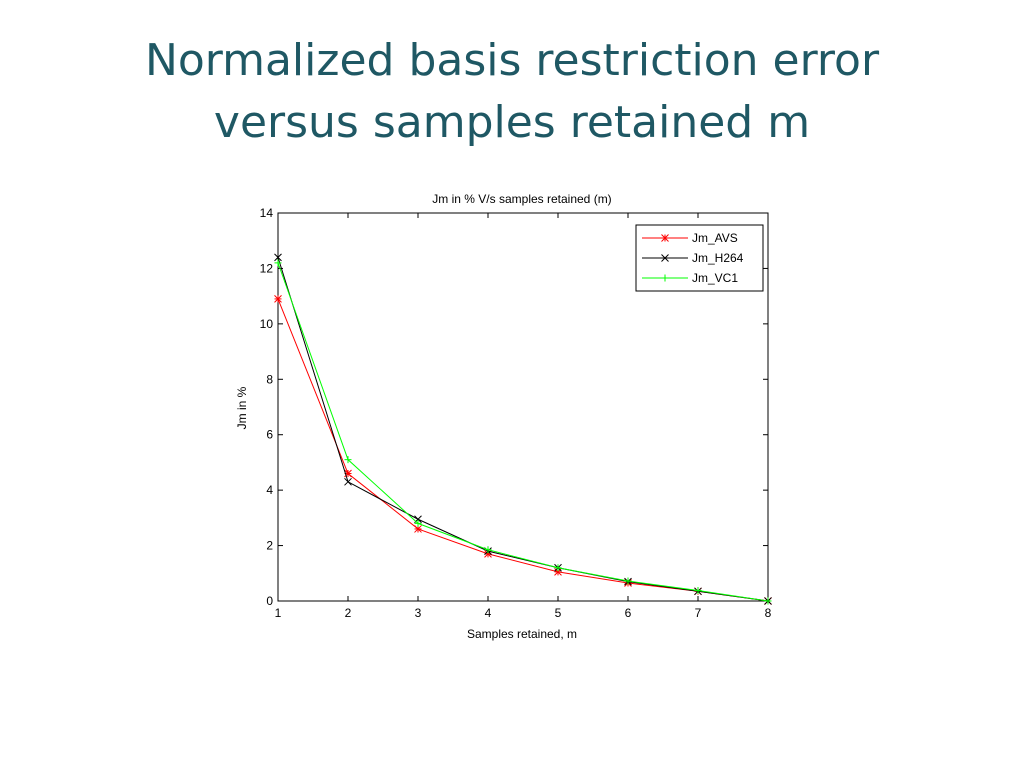 This screenshot has height=768, width=1024. Describe the element at coordinates (715, 238) in the screenshot. I see `legend-label: Jm_AVS` at that location.